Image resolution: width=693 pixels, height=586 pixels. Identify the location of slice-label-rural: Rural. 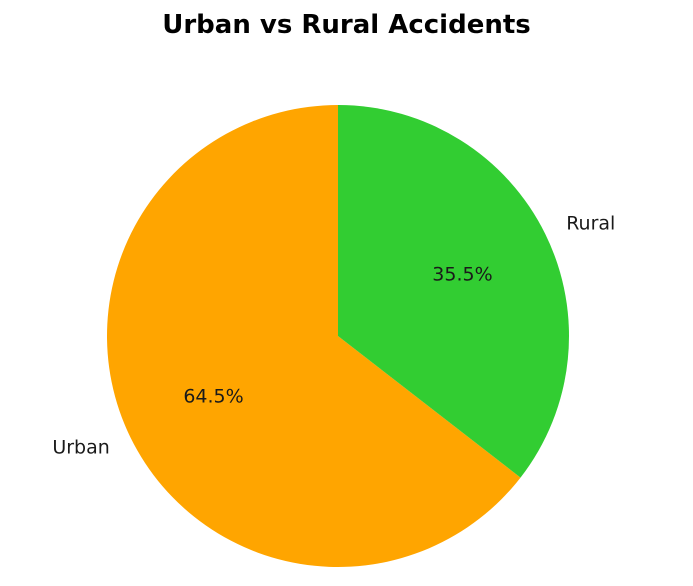
(590, 224).